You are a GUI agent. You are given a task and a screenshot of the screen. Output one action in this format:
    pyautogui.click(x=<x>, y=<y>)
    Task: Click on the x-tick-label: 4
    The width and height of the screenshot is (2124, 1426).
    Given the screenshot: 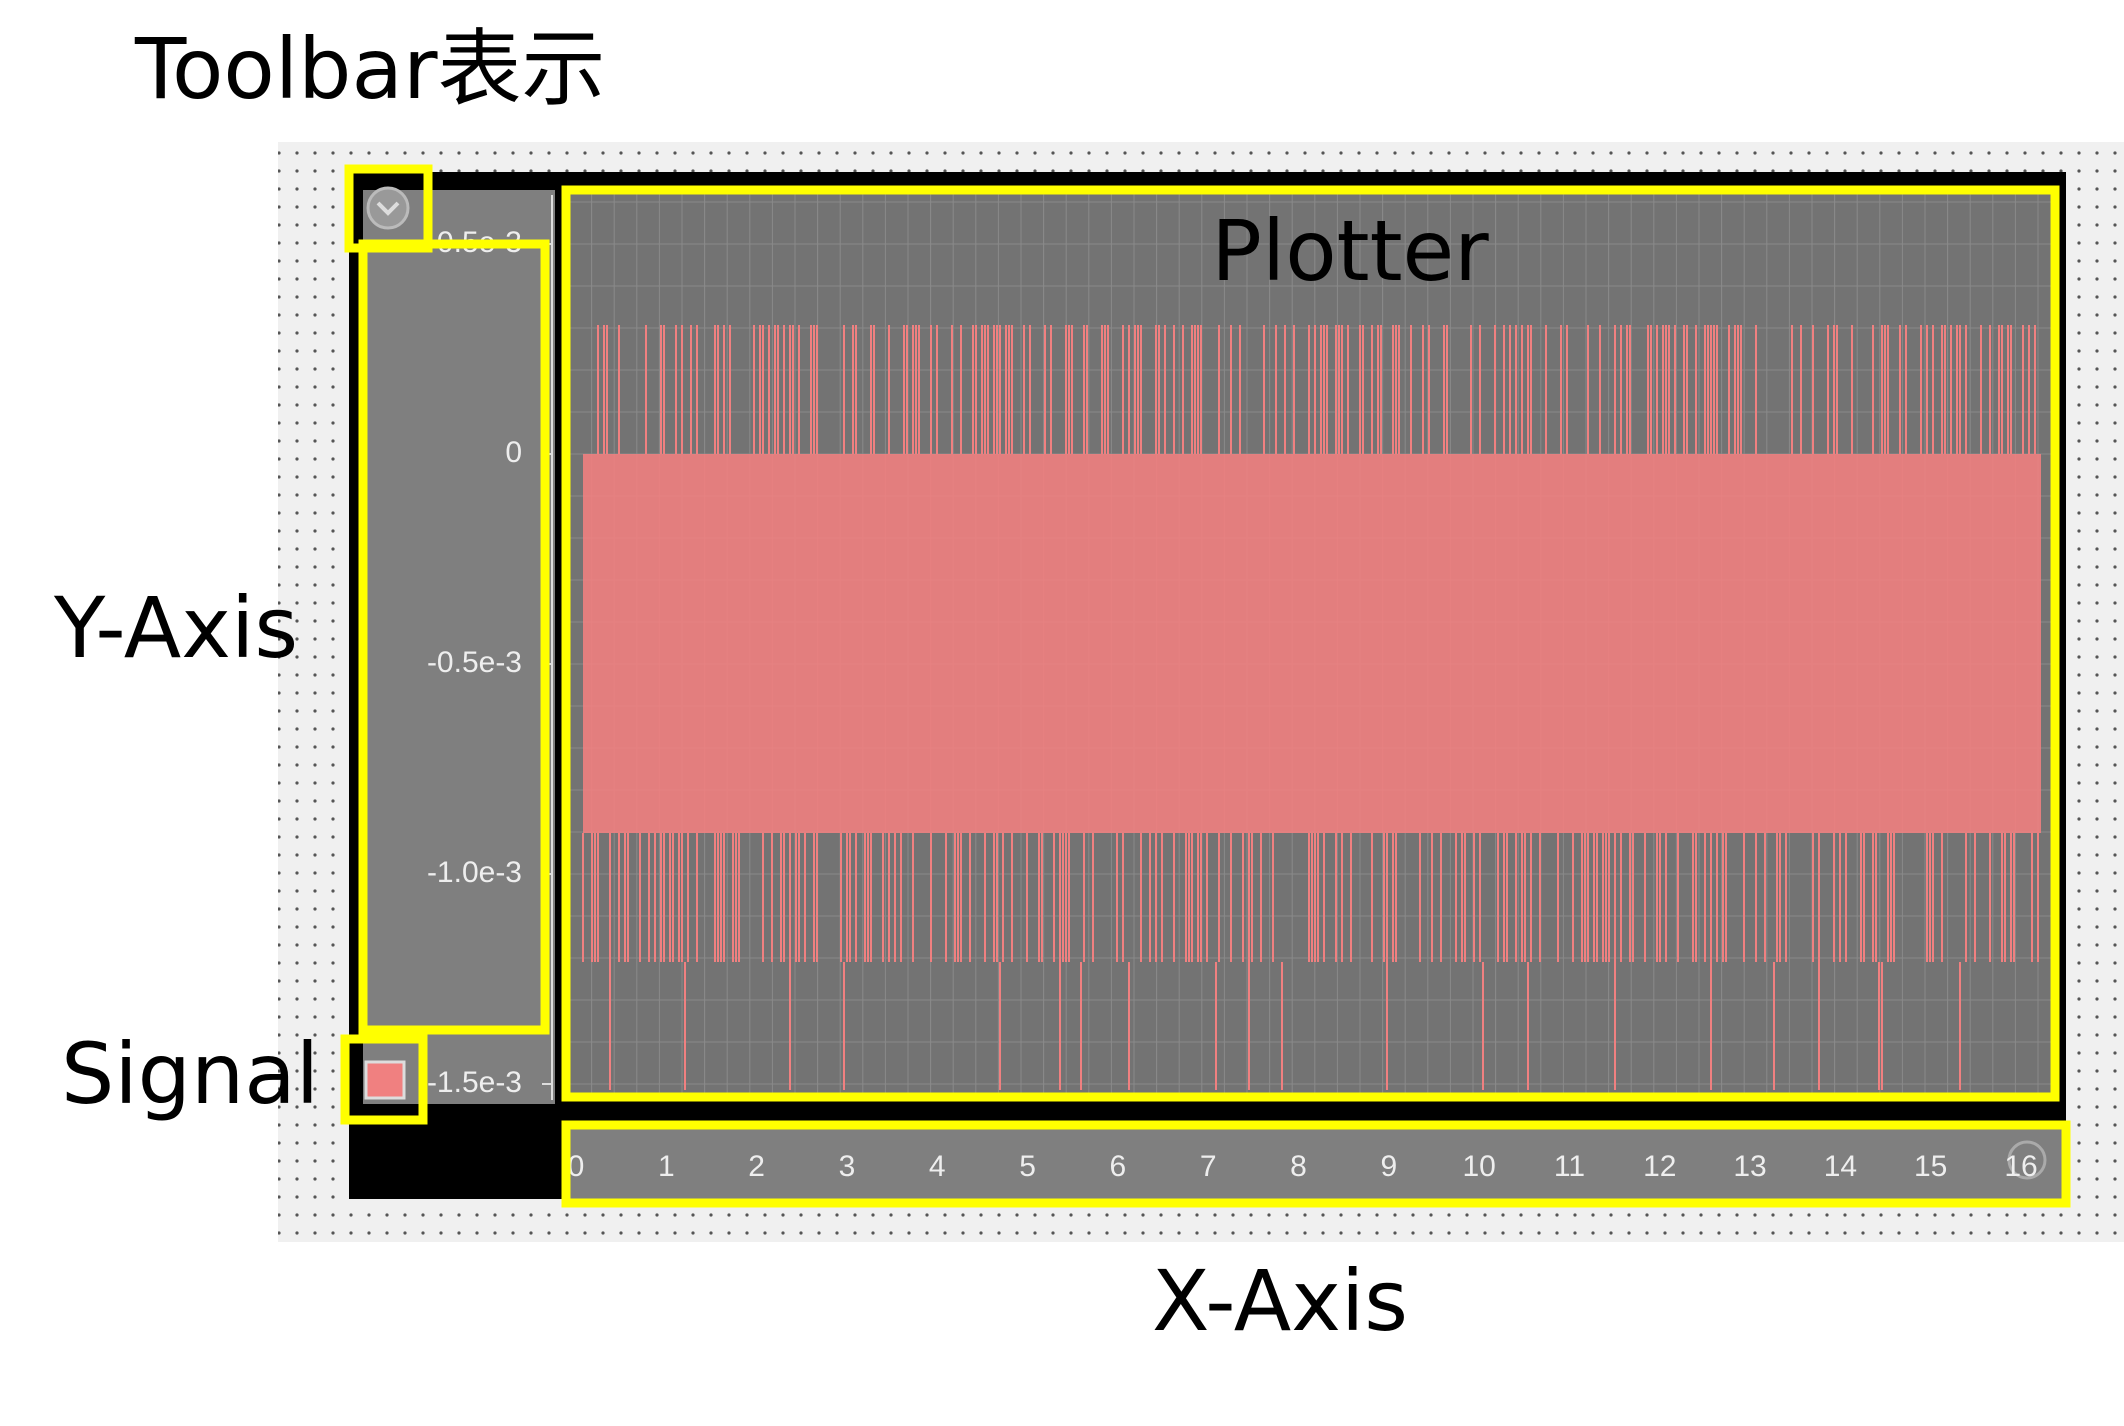 What is the action you would take?
    pyautogui.click(x=937, y=1166)
    